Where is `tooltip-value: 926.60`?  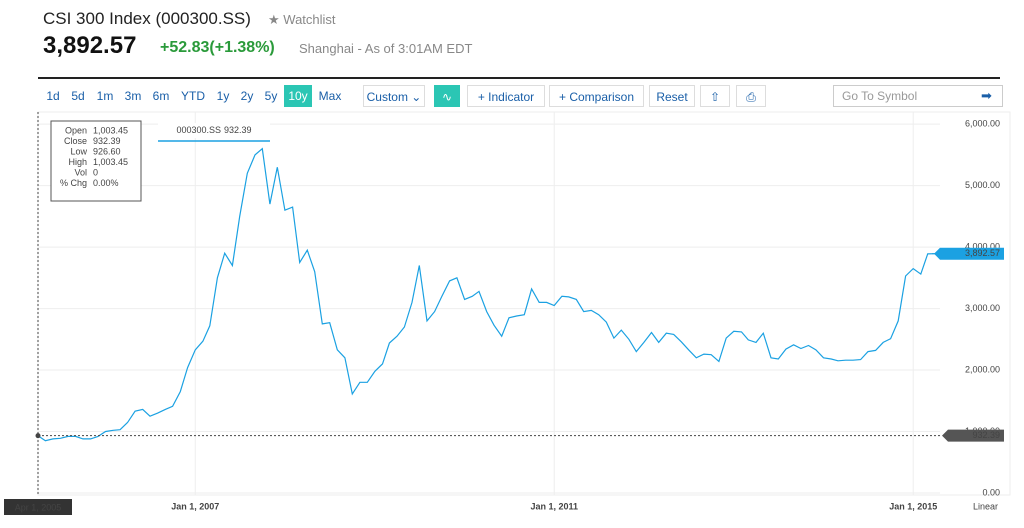
tooltip-value: 926.60 is located at coordinates (107, 151).